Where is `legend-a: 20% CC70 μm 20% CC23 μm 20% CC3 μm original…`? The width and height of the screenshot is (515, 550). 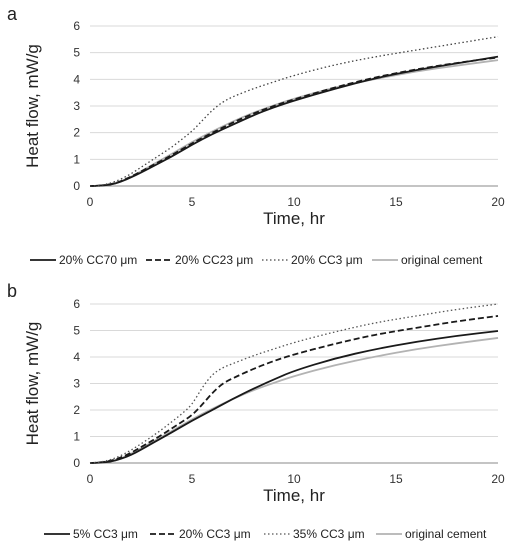
legend-a: 20% CC70 μm 20% CC23 μm 20% CC3 μm original… is located at coordinates (256, 260).